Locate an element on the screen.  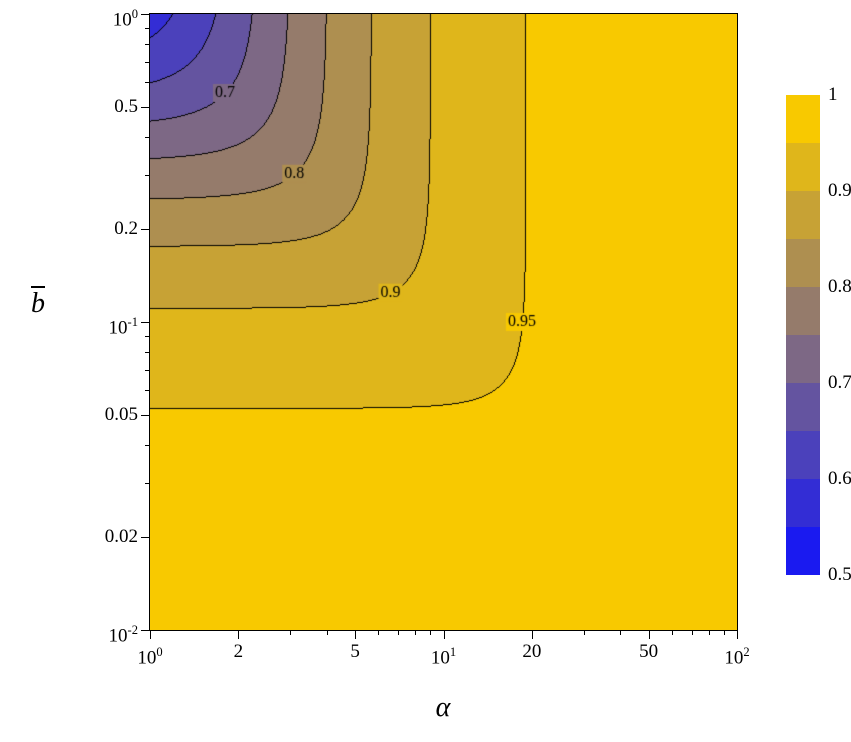
y-axis-label: b is located at coordinates (38, 304).